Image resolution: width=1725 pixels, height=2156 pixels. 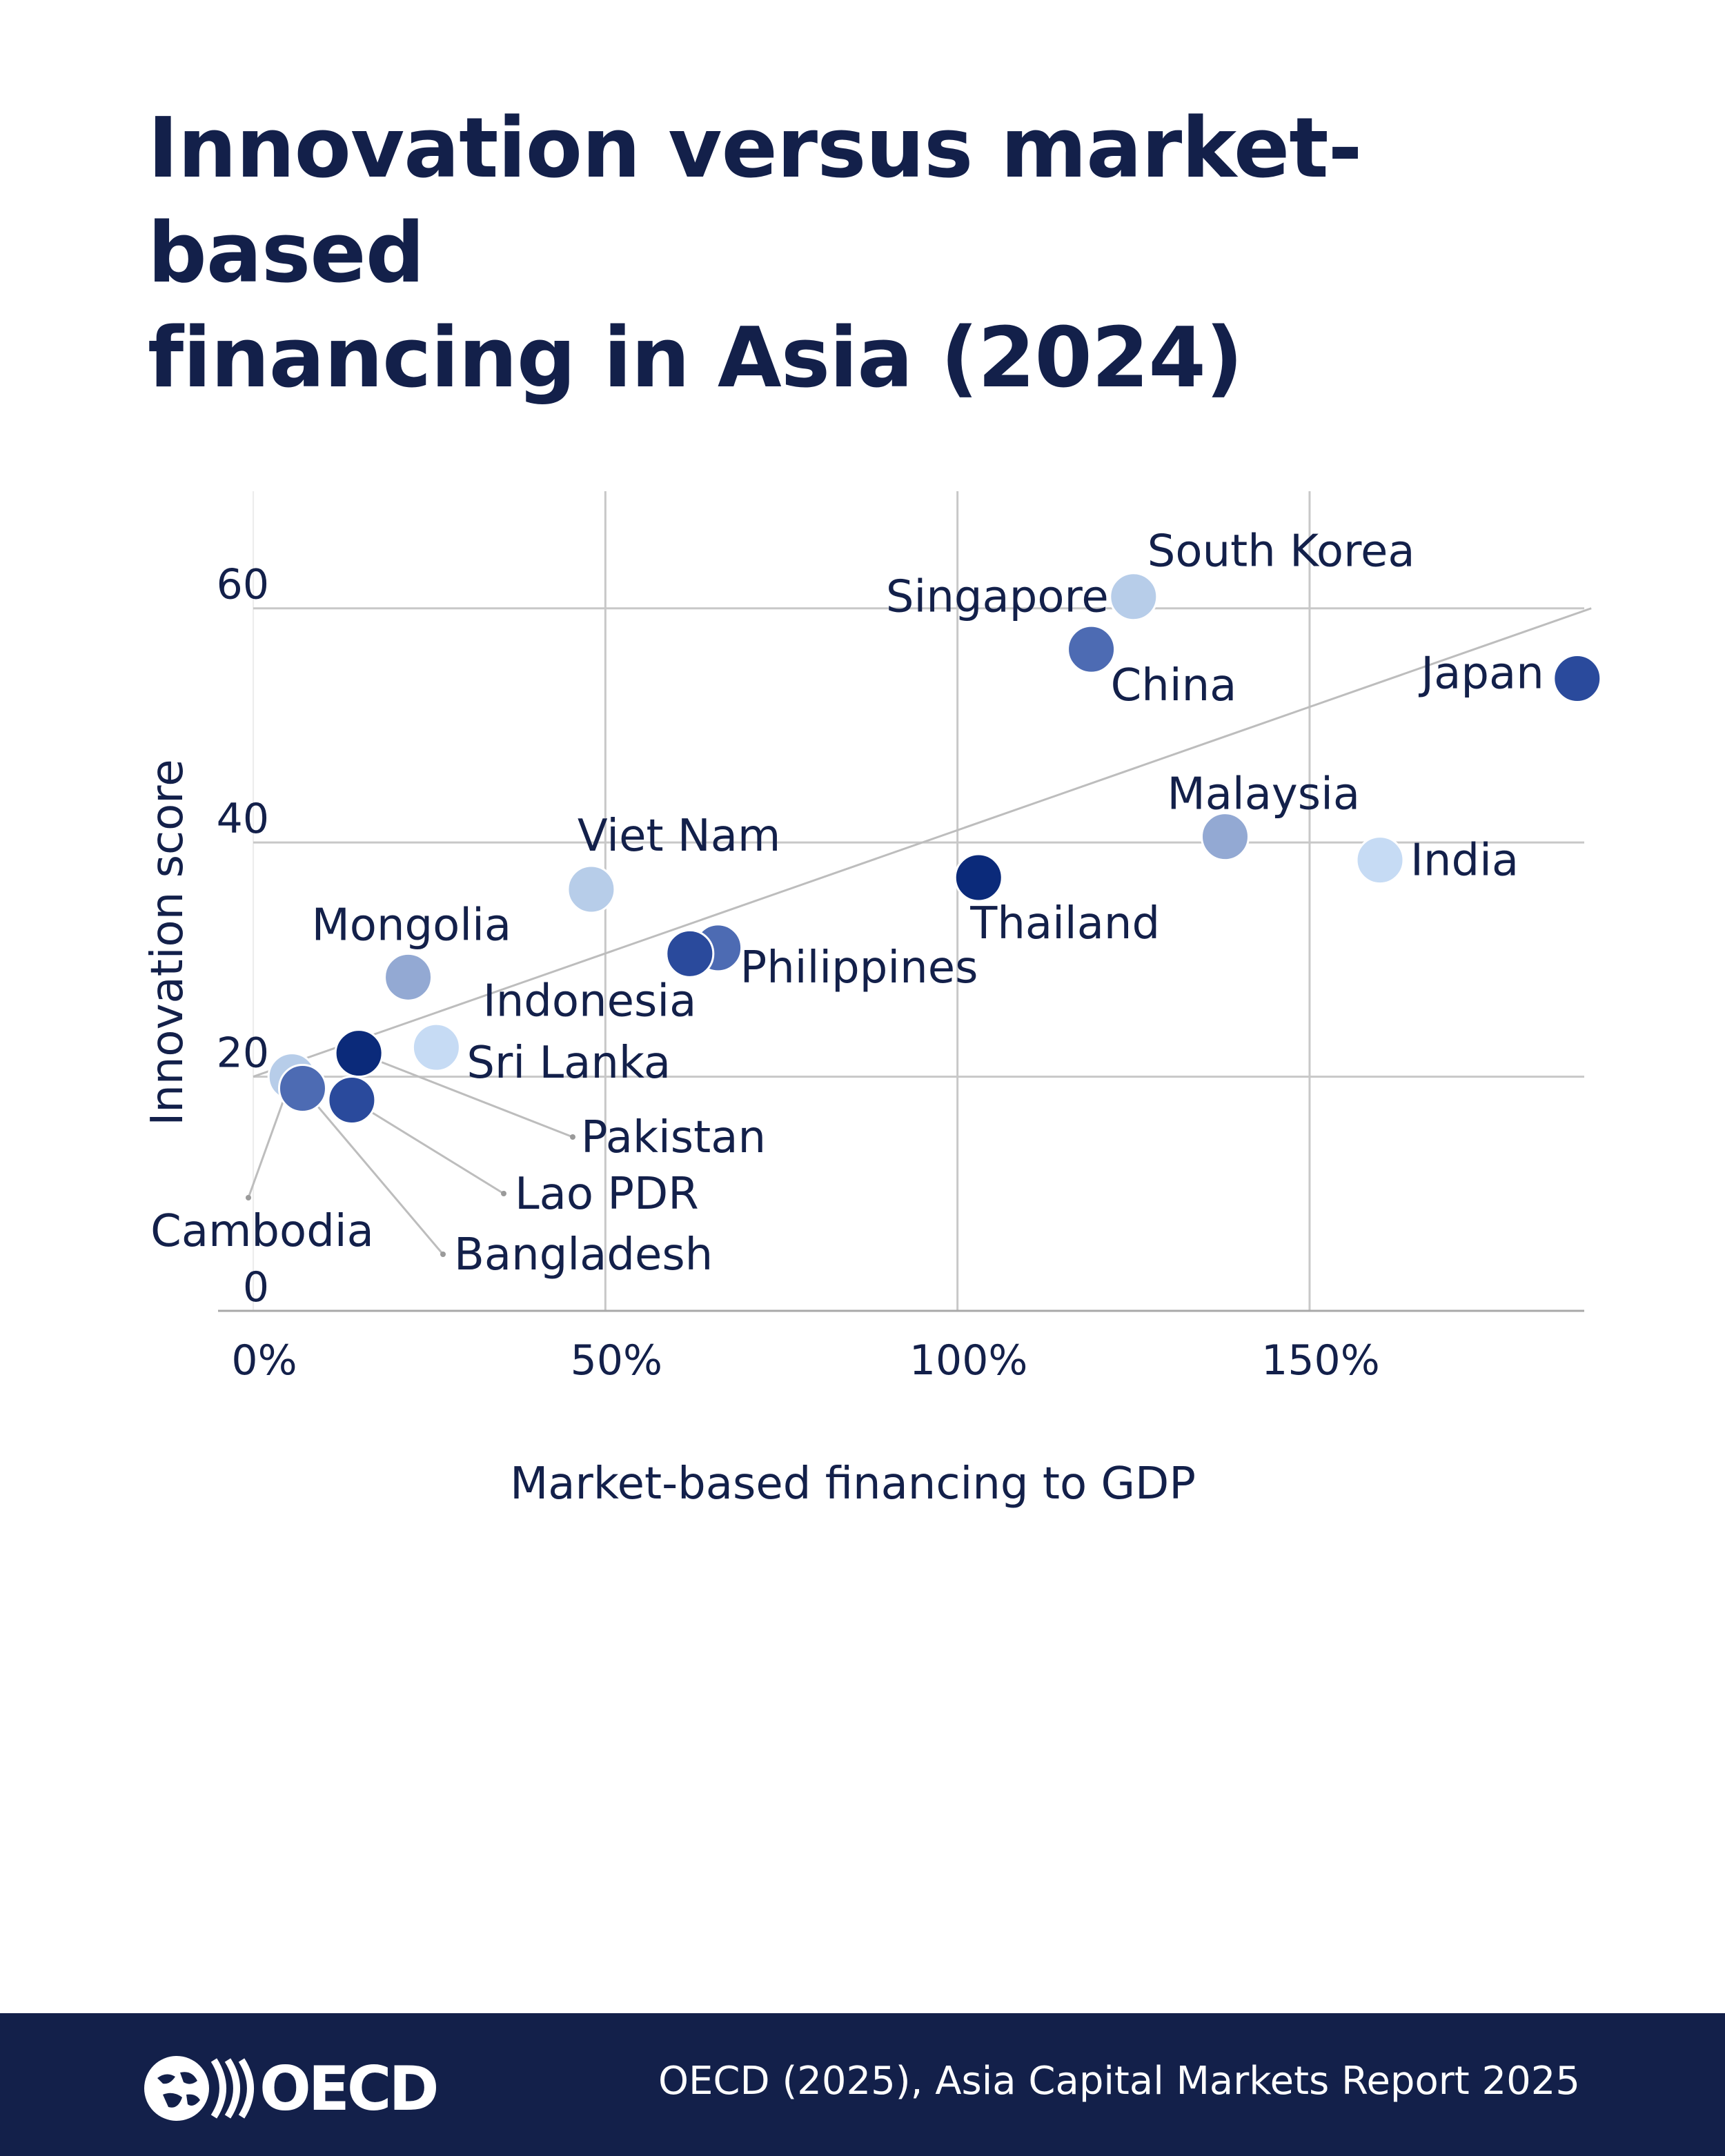 What do you see at coordinates (264, 1360) in the screenshot?
I see `x-tick-label: 0%` at bounding box center [264, 1360].